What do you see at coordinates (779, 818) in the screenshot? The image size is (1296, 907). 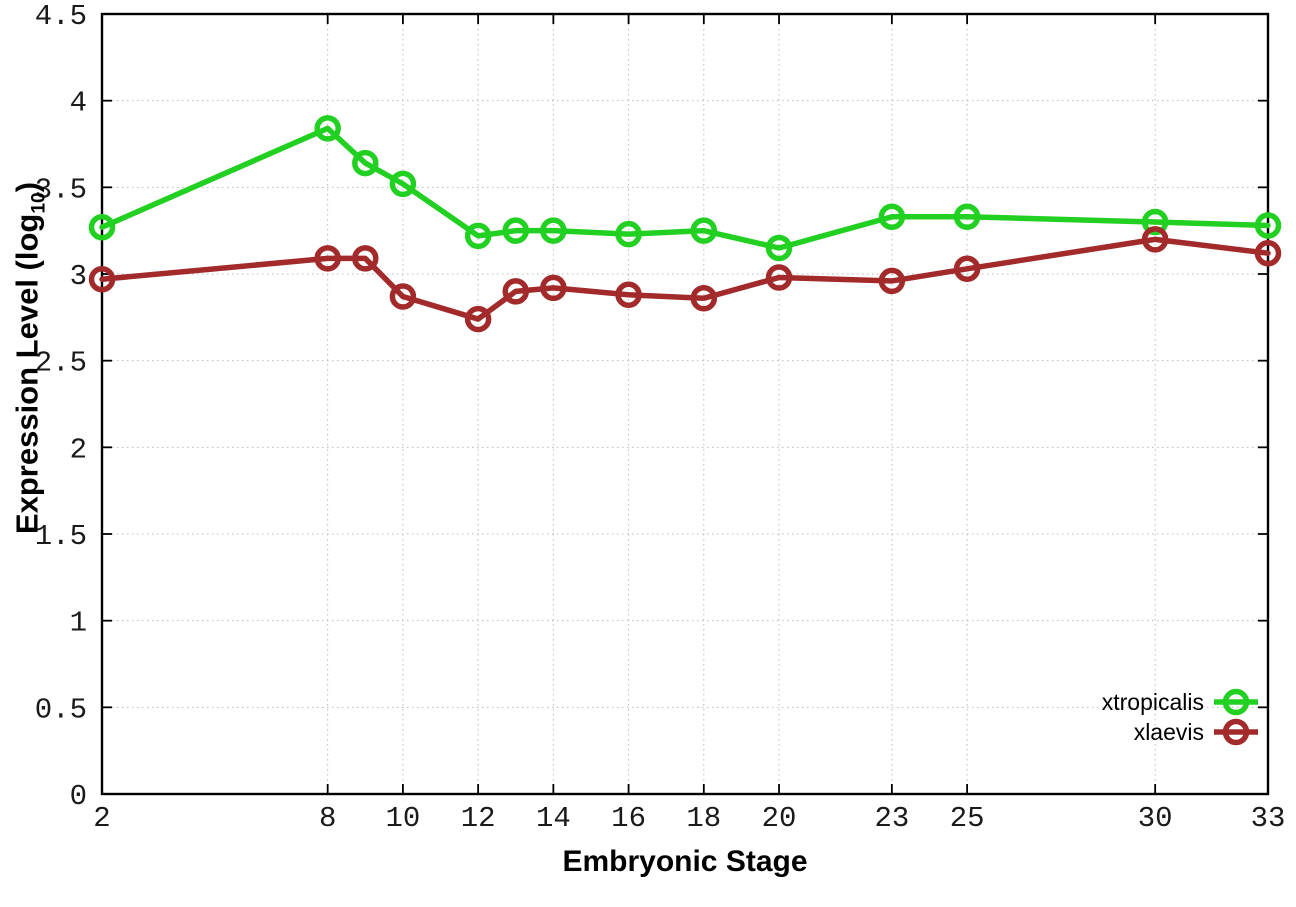 I see `x-tick-label: 20` at bounding box center [779, 818].